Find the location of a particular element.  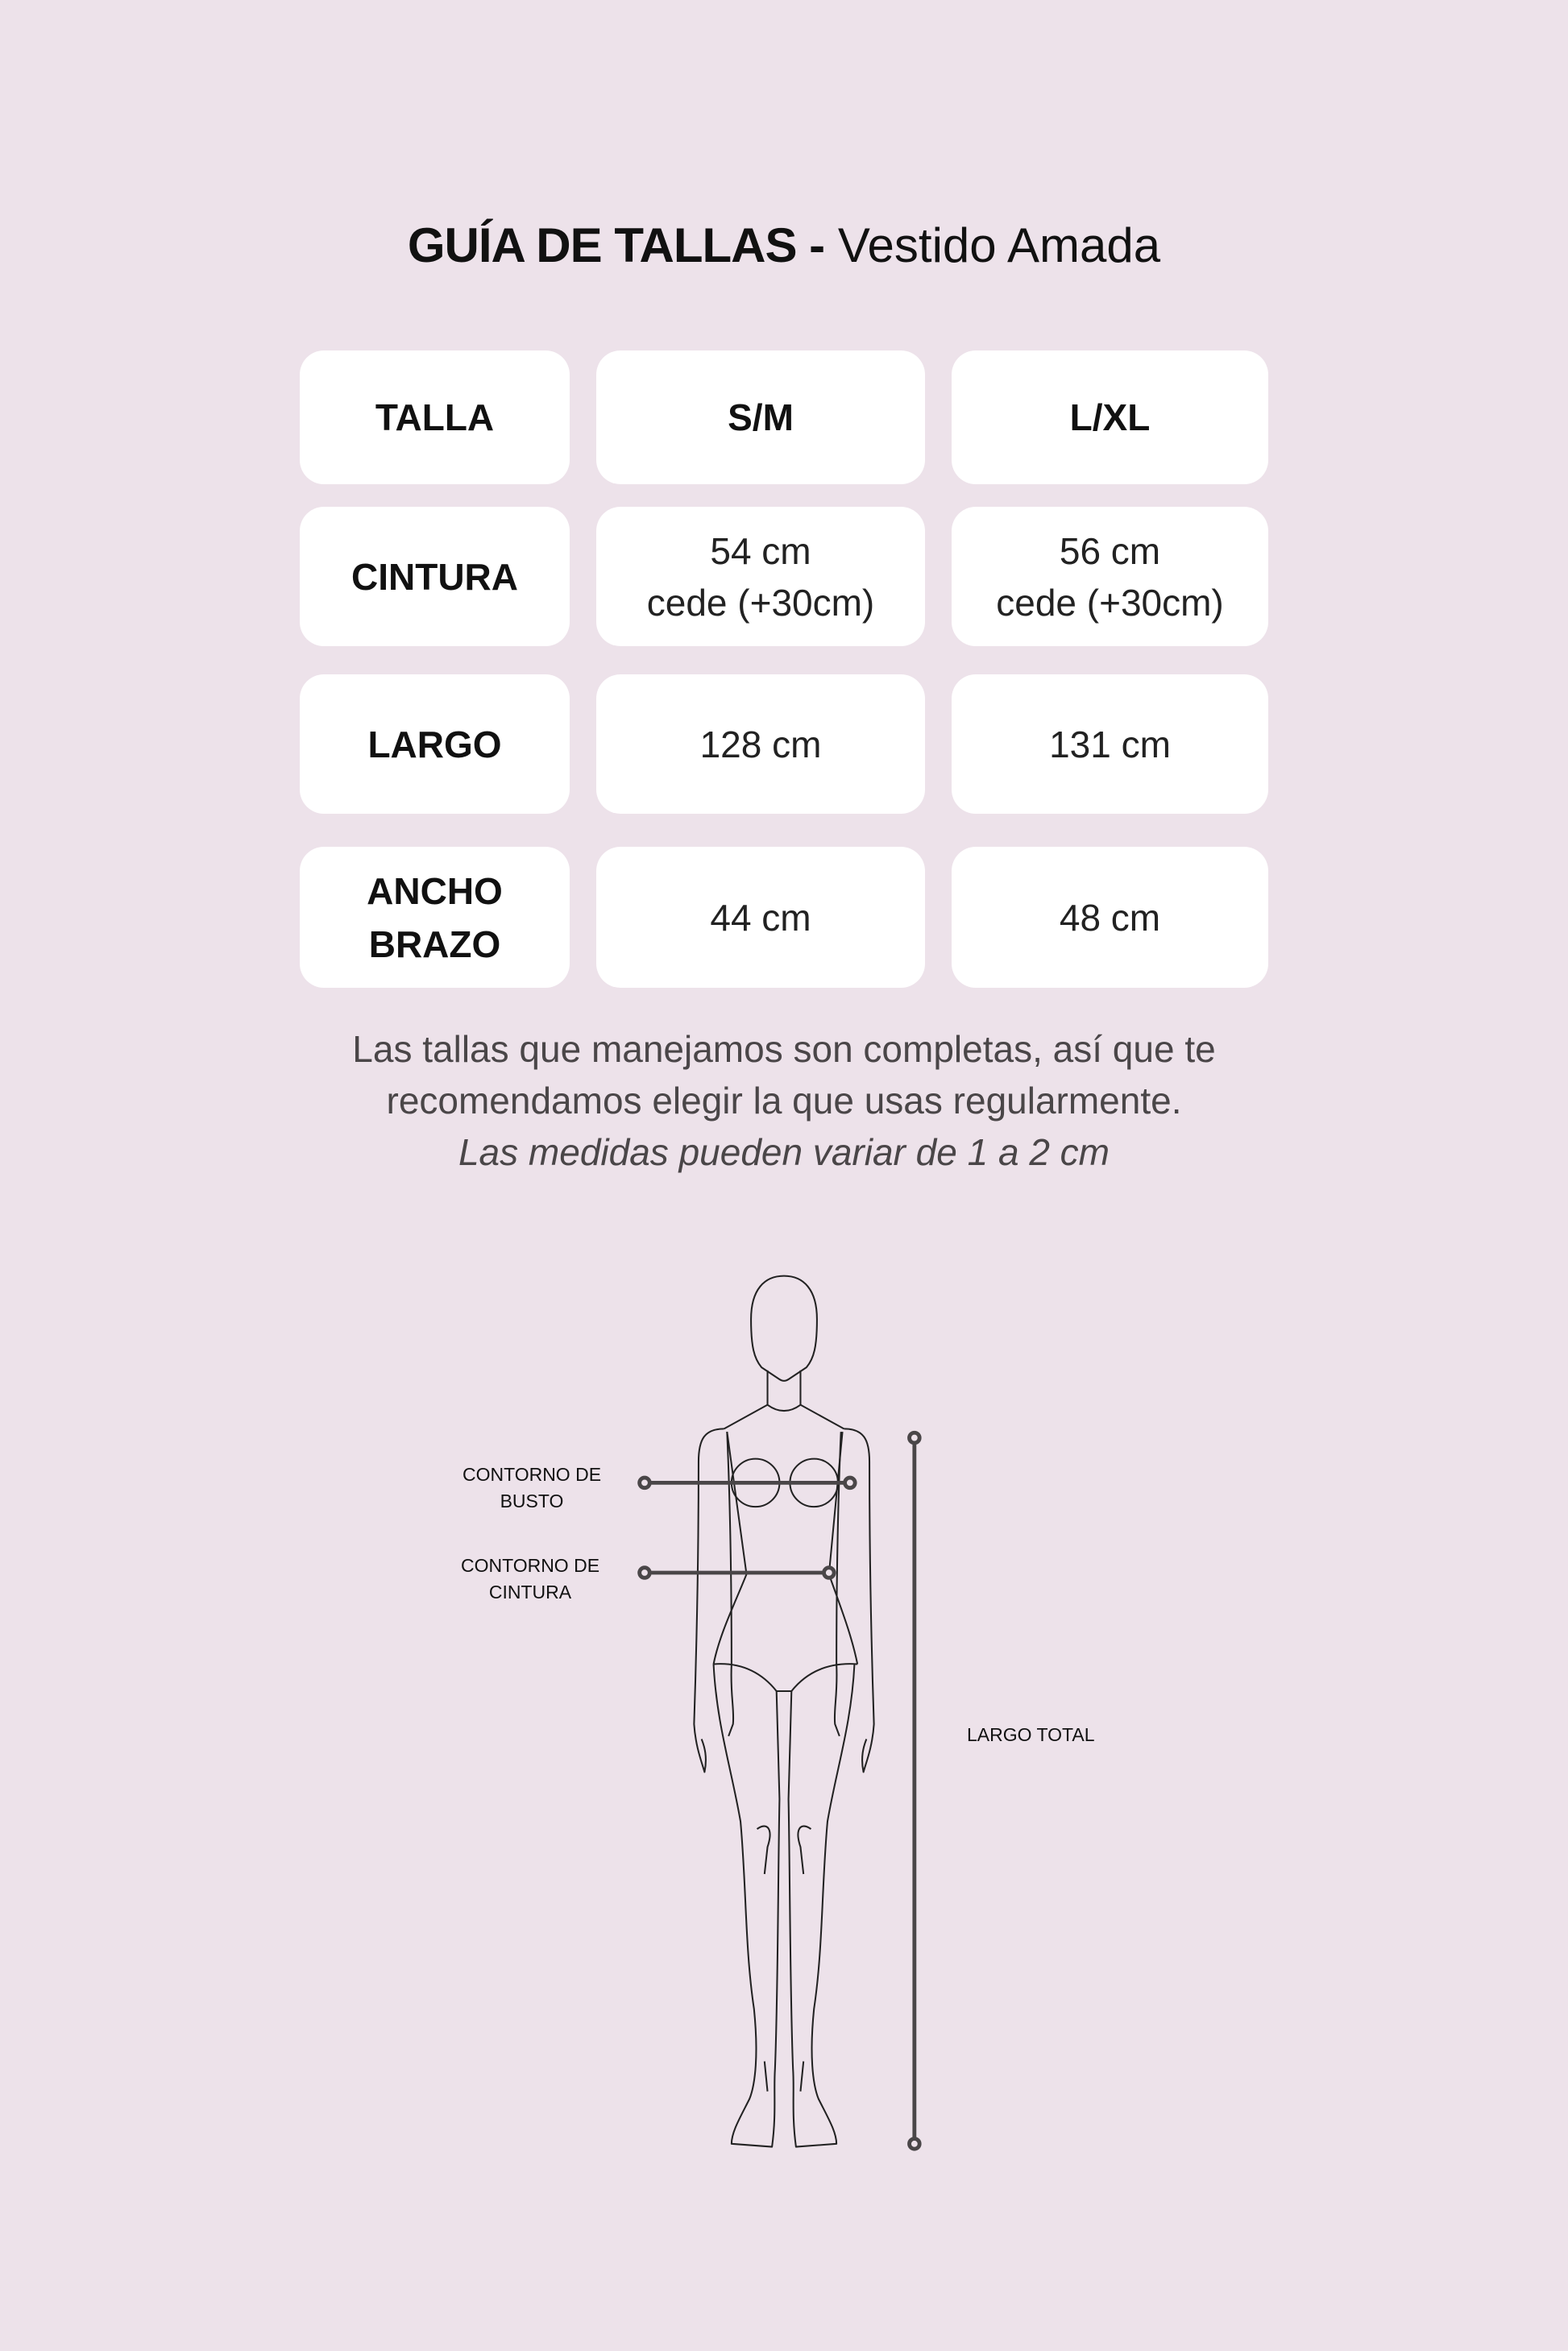

waist-label-line-2: CINTURA is located at coordinates (530, 1592).